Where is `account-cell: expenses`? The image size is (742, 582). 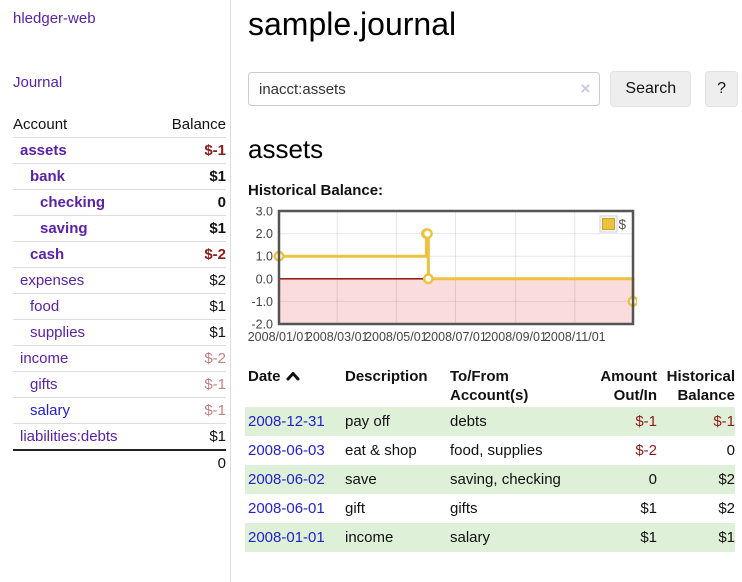 account-cell: expenses is located at coordinates (83, 281).